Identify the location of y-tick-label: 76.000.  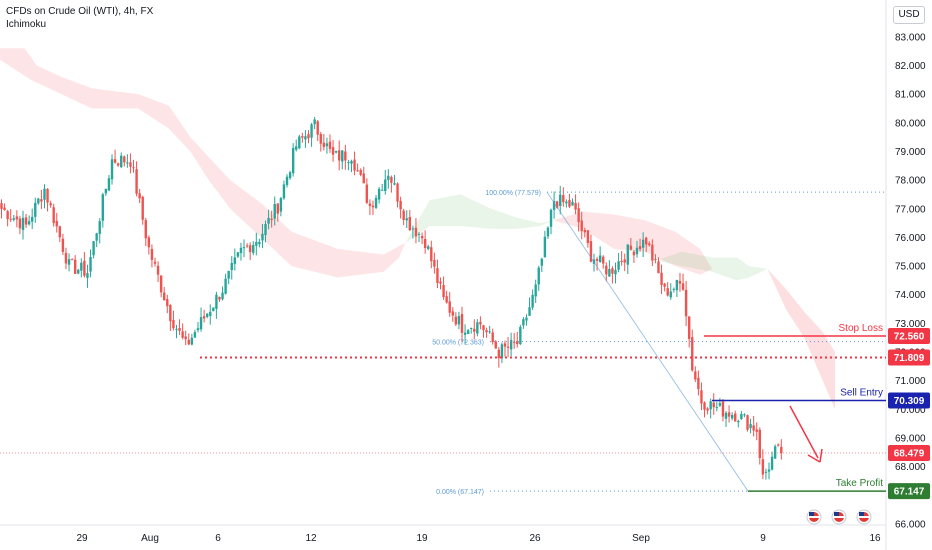
(910, 238).